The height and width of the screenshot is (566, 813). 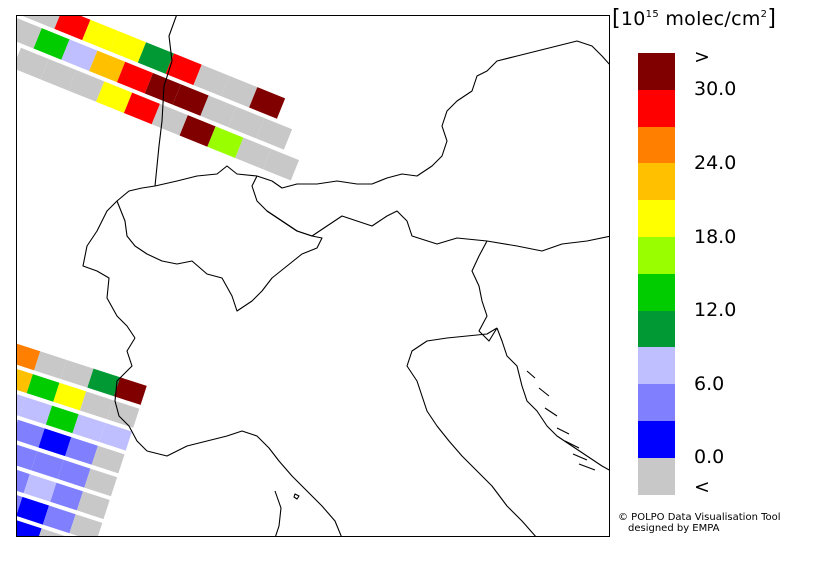 What do you see at coordinates (381, 114) in the screenshot?
I see `border-germany-austria` at bounding box center [381, 114].